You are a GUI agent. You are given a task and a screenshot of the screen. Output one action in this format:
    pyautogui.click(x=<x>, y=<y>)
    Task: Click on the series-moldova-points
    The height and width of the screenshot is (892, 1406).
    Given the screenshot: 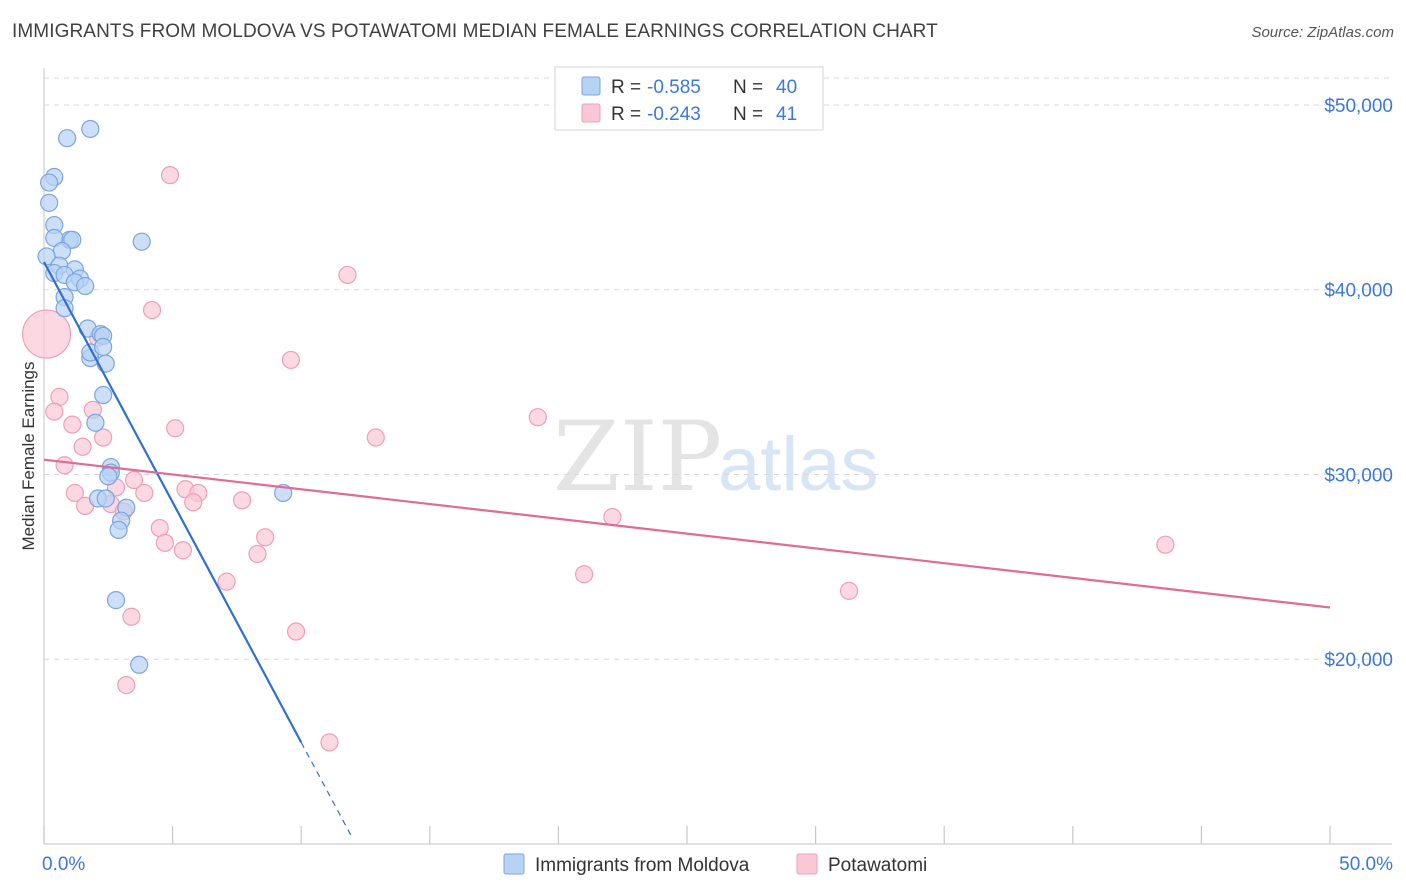 What is the action you would take?
    pyautogui.click(x=165, y=396)
    